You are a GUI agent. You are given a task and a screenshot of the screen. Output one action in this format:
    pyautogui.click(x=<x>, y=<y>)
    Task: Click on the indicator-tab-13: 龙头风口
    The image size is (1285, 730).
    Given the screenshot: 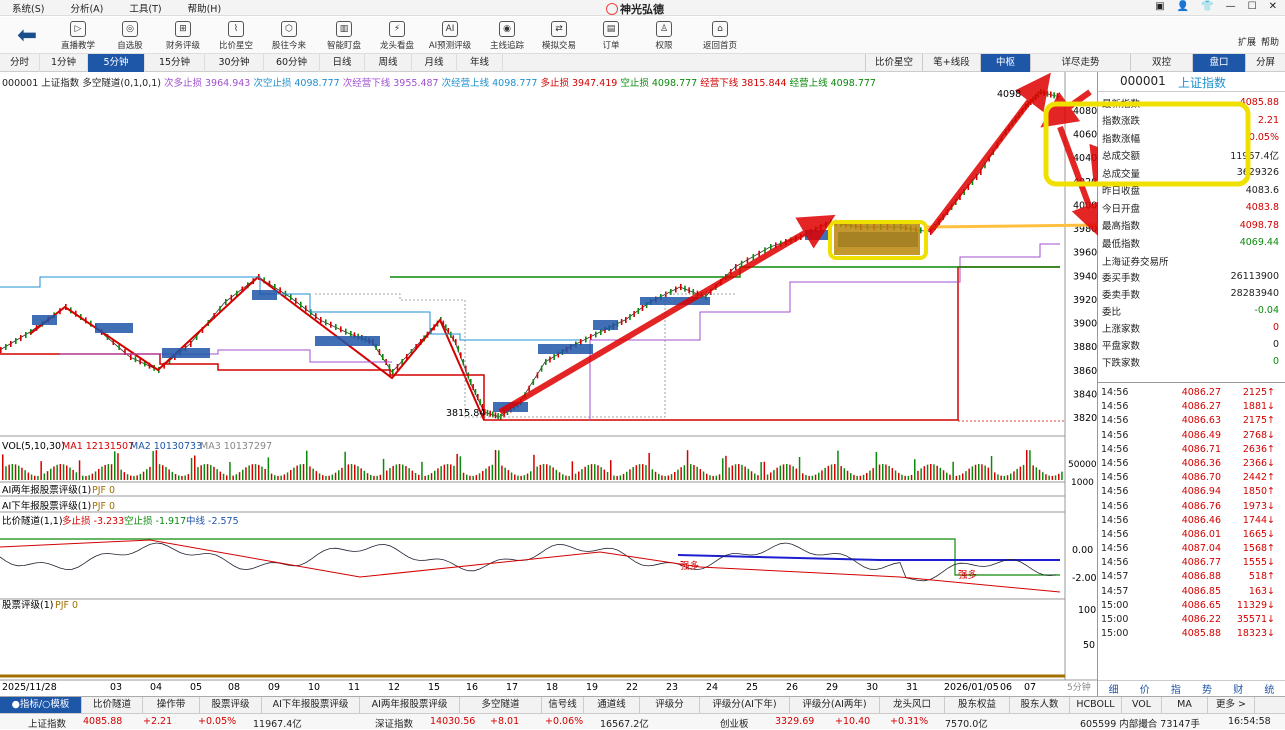 What is the action you would take?
    pyautogui.click(x=912, y=705)
    